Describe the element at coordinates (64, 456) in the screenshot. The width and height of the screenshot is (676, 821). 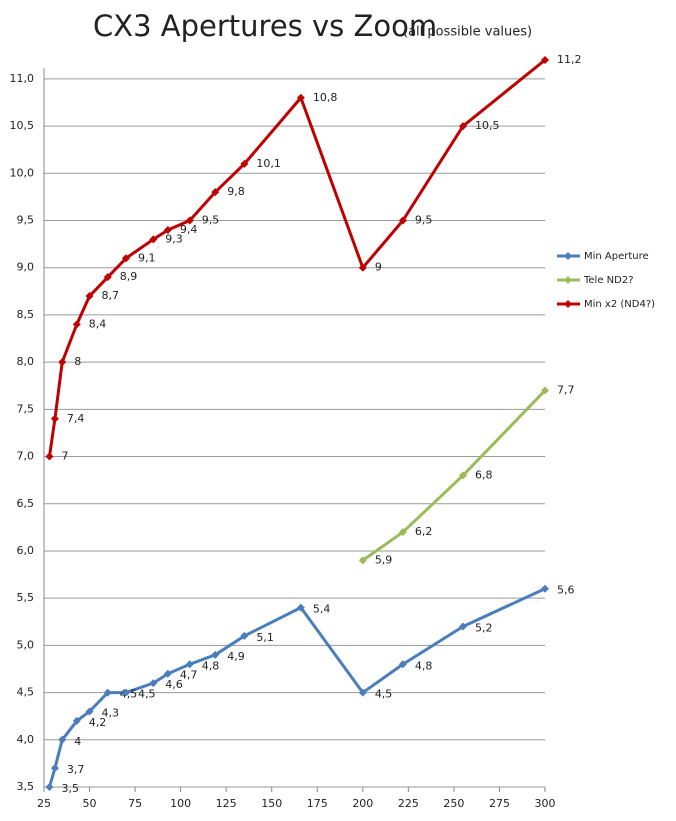
I see `data-label: 7` at that location.